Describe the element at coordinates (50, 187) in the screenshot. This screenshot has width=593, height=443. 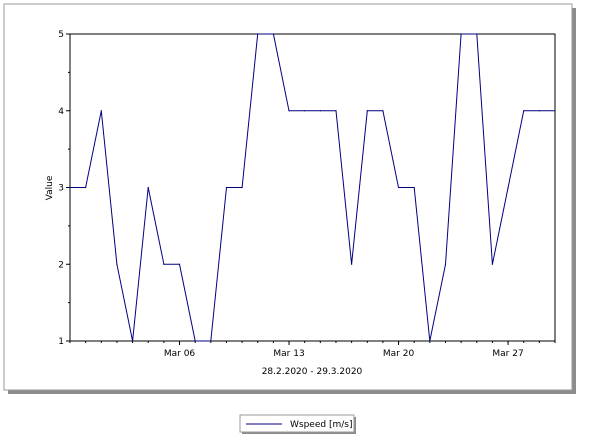
I see `y-axis-label: Value` at that location.